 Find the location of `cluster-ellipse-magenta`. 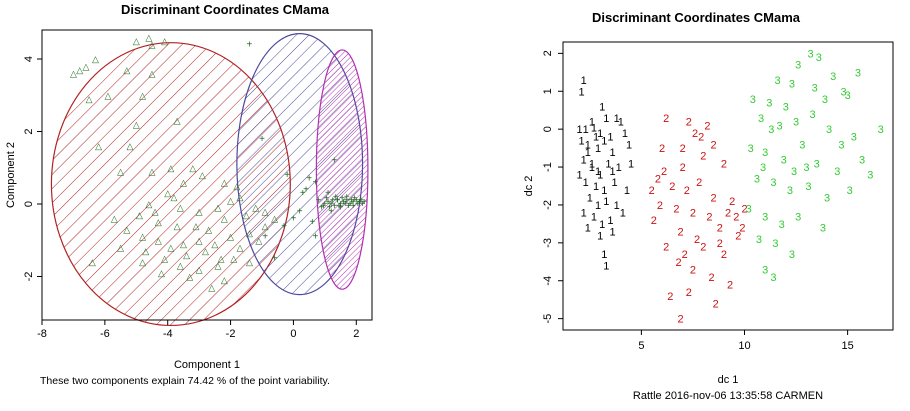

cluster-ellipse-magenta is located at coordinates (342, 169).